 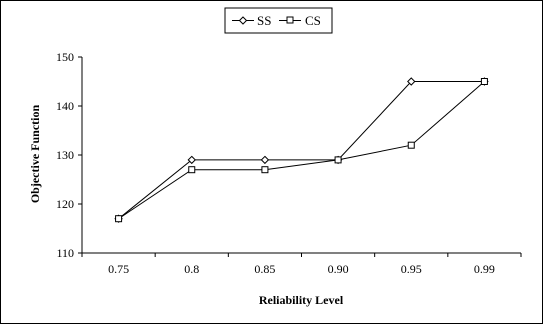 What do you see at coordinates (264, 20) in the screenshot?
I see `legend-label-ss: SS` at bounding box center [264, 20].